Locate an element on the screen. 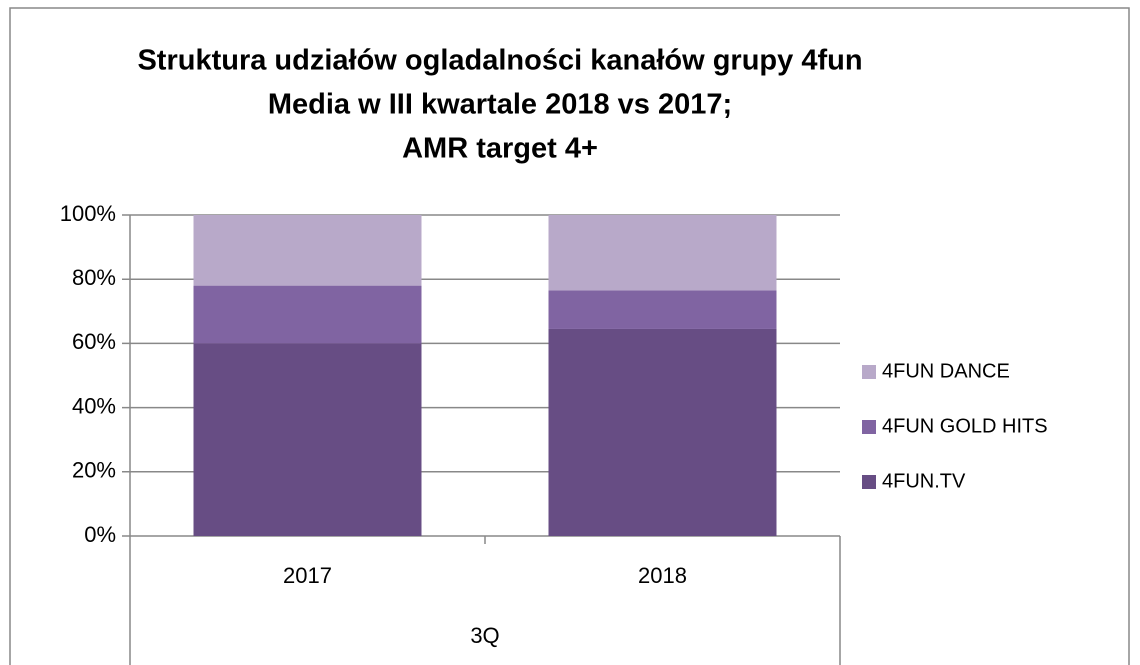  chart-title: AMR target 4+ is located at coordinates (500, 149).